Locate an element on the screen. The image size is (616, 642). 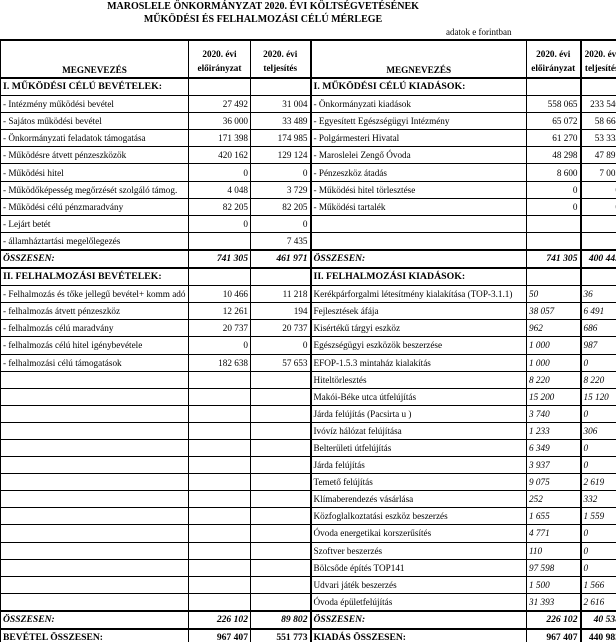
expense-actual-cell: 306 is located at coordinates (598, 430).